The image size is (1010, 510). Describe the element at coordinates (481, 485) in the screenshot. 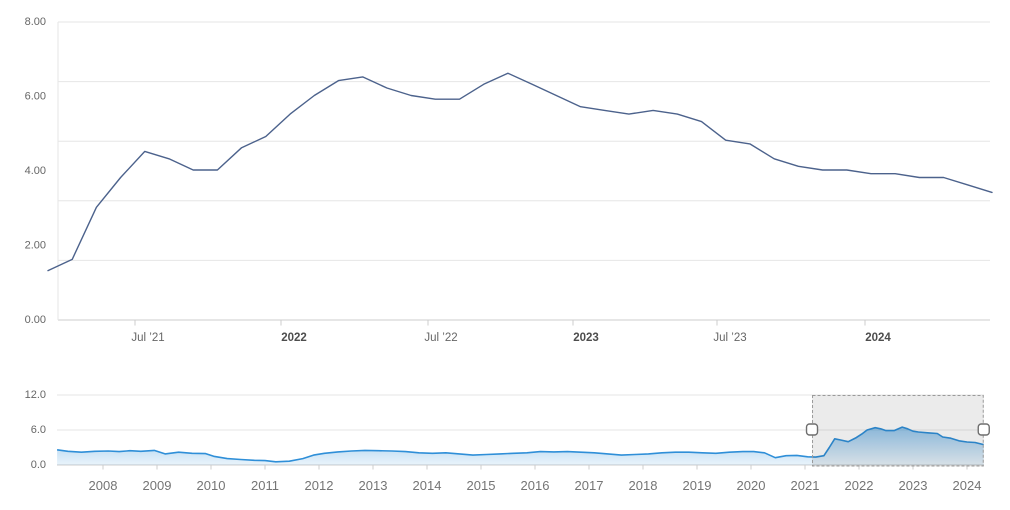

I see `x-axis-label: 2015` at that location.